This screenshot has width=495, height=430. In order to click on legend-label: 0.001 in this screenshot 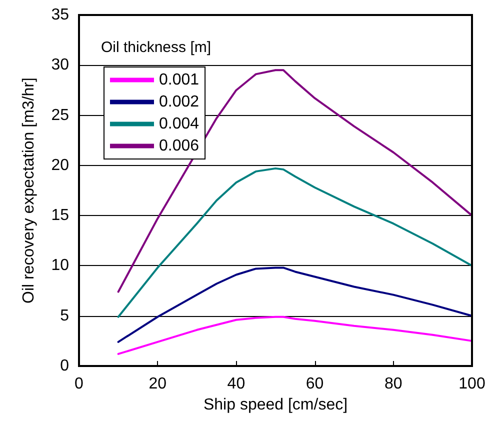, I will do `click(179, 80)`.